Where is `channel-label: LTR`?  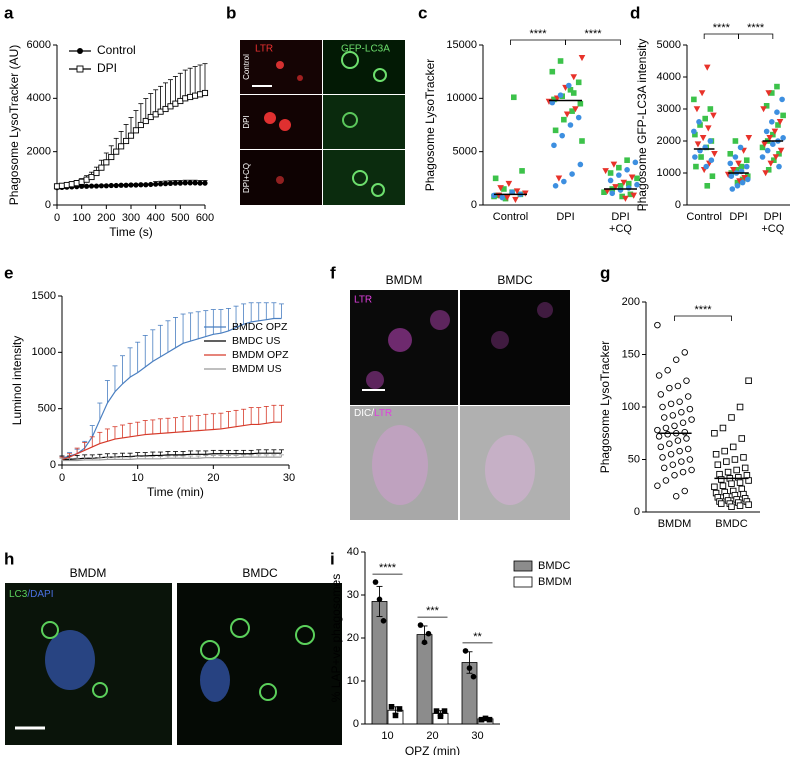 channel-label: LTR is located at coordinates (264, 49).